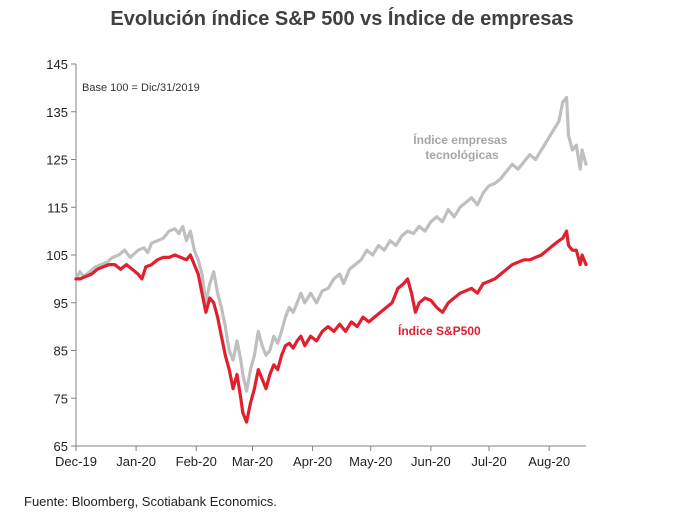 This screenshot has width=684, height=522. Describe the element at coordinates (488, 461) in the screenshot. I see `x-tick-label: Jul-20` at that location.